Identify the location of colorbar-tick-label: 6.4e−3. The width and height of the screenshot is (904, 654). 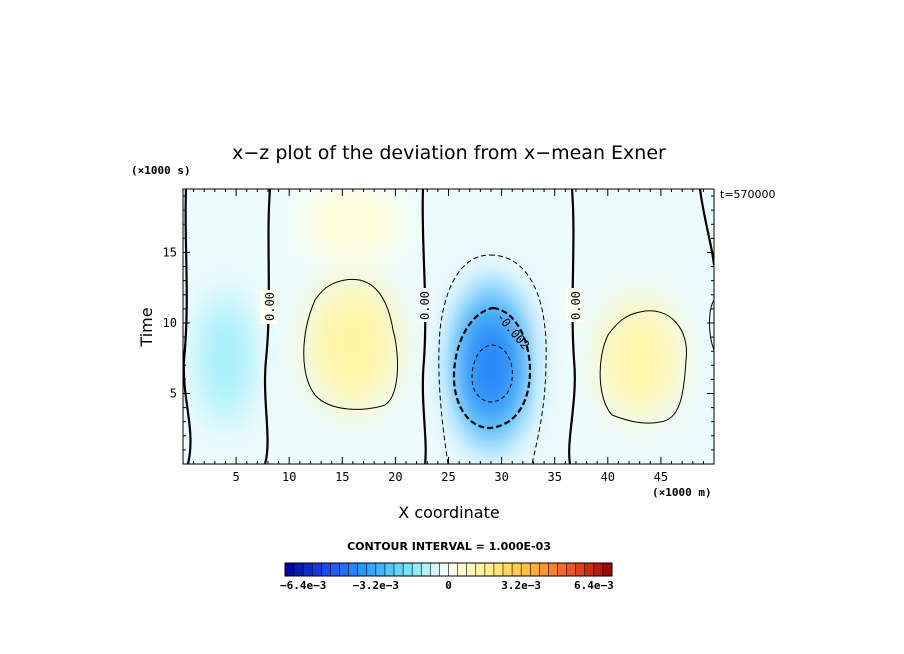
(594, 585).